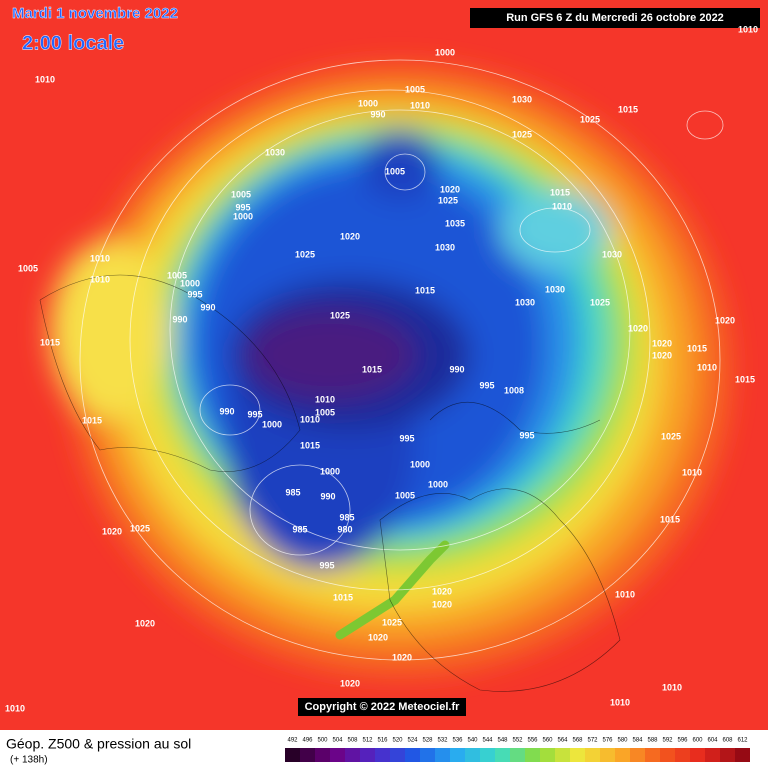 The width and height of the screenshot is (768, 773). I want to click on scale-label: 544, so click(487, 741).